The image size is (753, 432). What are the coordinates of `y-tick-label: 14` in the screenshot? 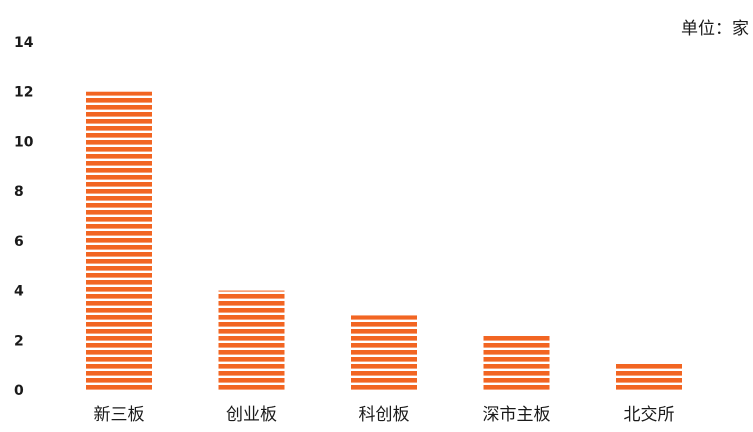 It's located at (24, 43).